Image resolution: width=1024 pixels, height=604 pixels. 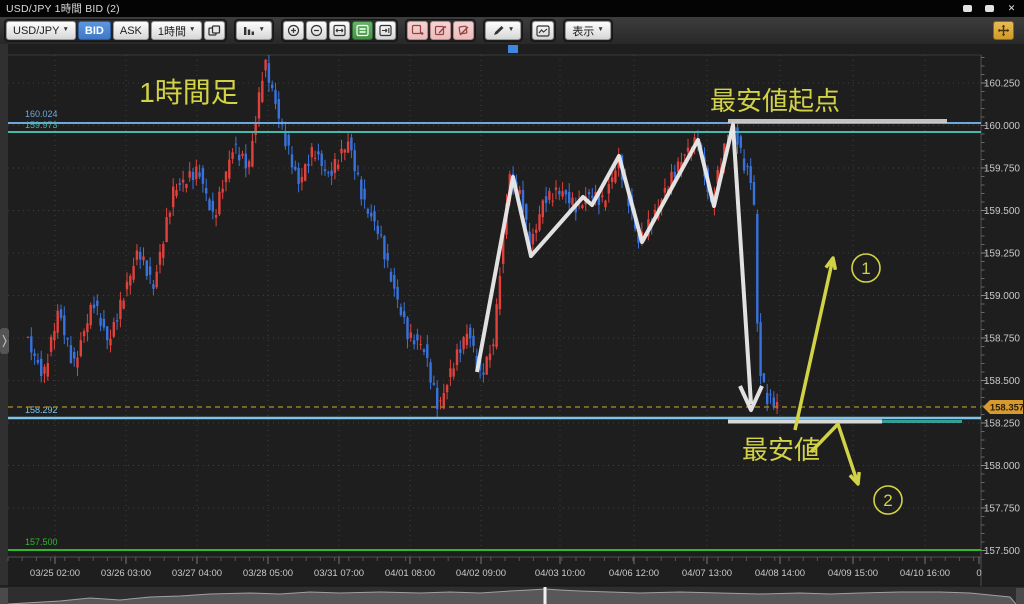 I want to click on svg-text: 04/06 12:00, so click(x=634, y=573).